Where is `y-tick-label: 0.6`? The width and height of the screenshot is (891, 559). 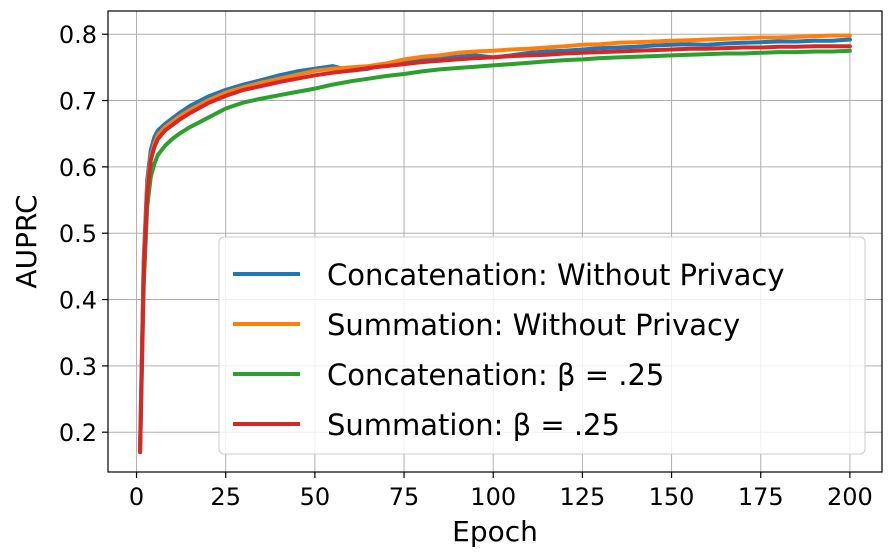 y-tick-label: 0.6 is located at coordinates (78, 168).